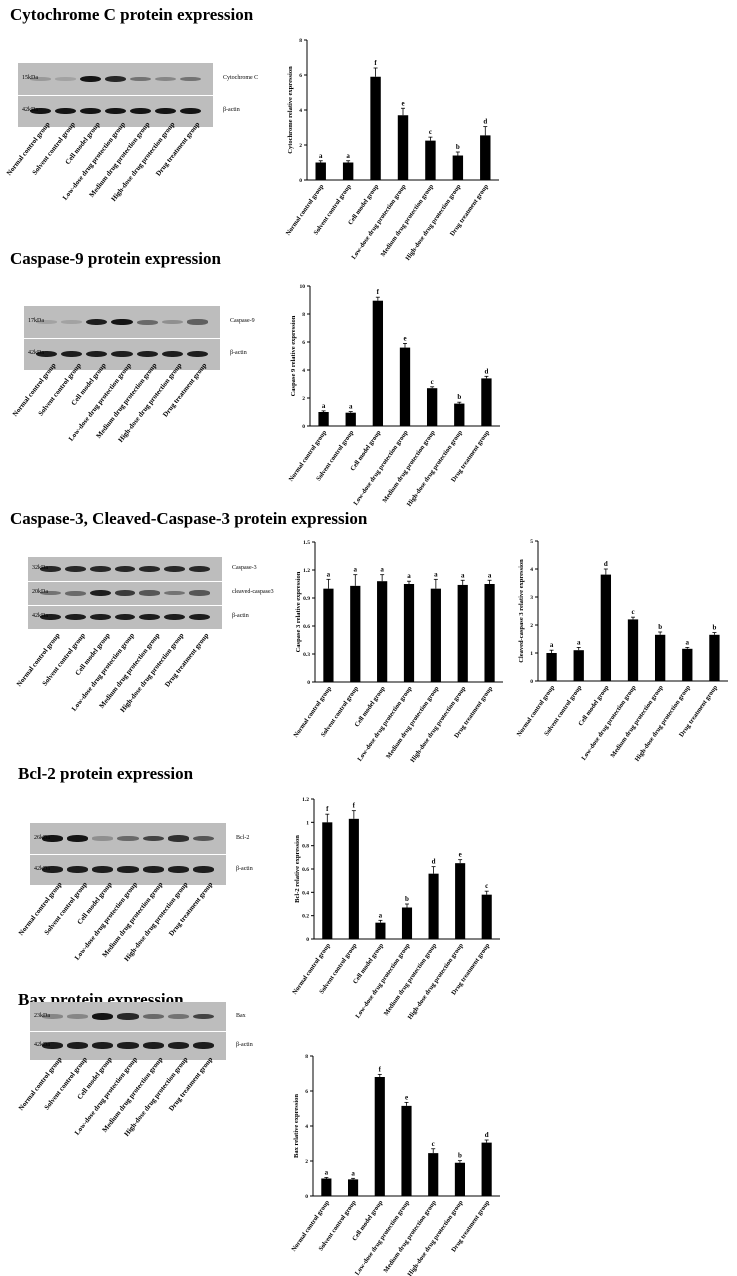 This screenshot has width=737, height=1276. I want to click on y-tick-label: 0.3, so click(306, 655).